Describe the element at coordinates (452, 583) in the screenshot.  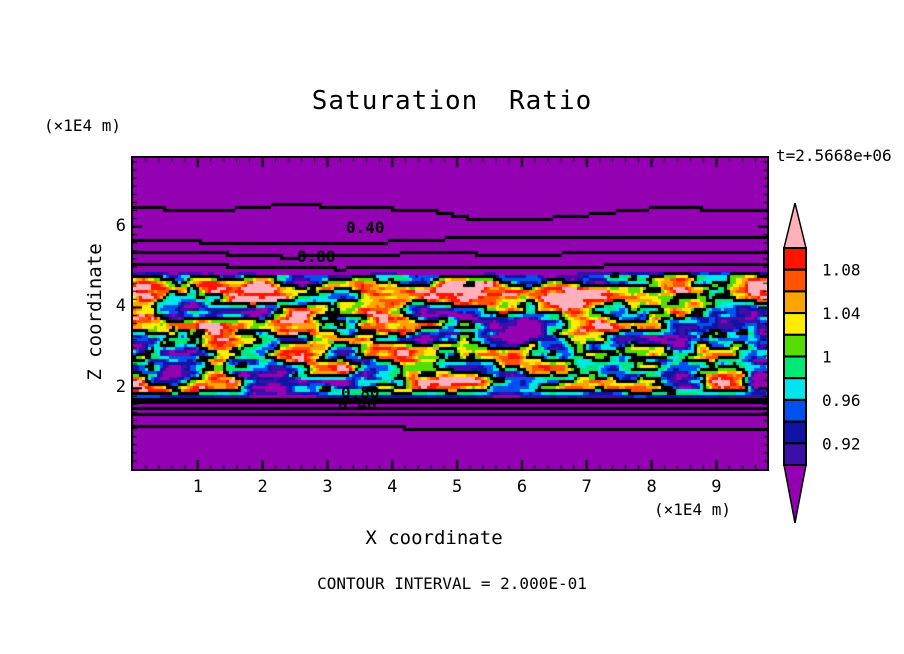
I see `contour-interval-note: CONTOUR INTERVAL = 2.000E-01` at that location.